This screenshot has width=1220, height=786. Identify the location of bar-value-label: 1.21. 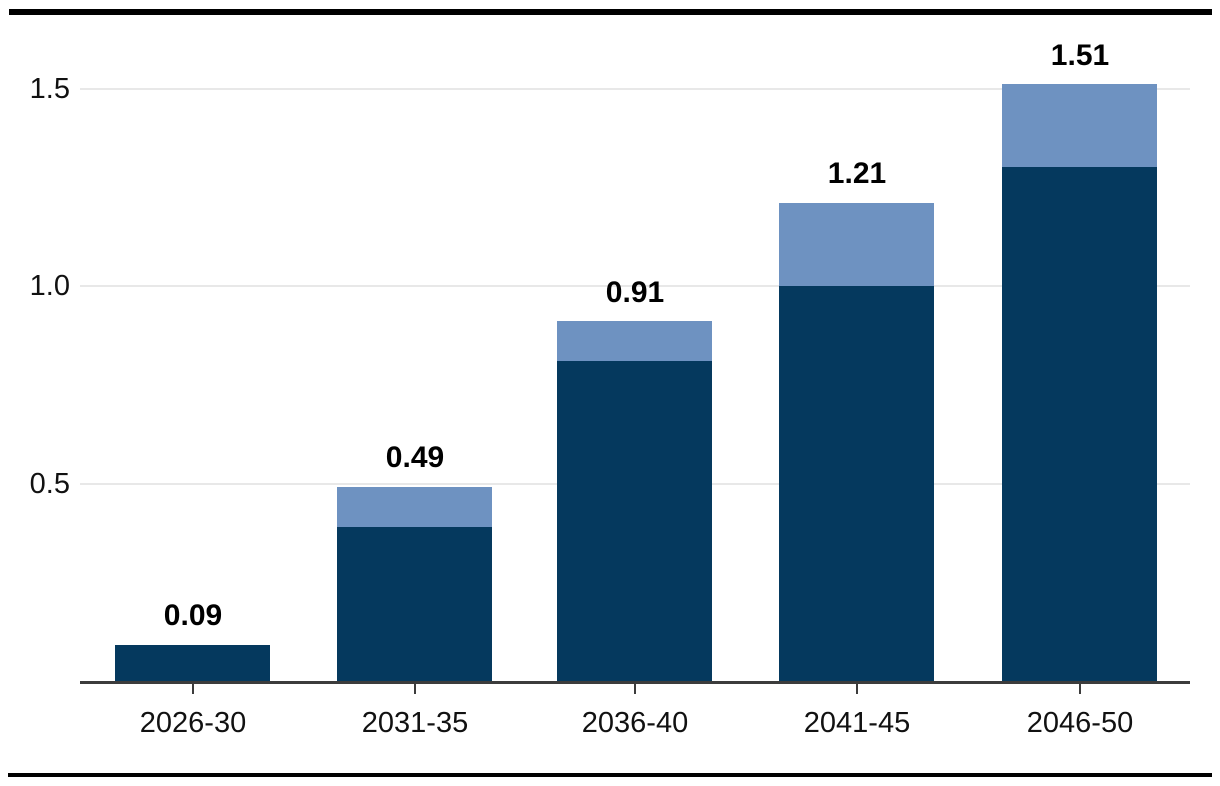
(857, 173).